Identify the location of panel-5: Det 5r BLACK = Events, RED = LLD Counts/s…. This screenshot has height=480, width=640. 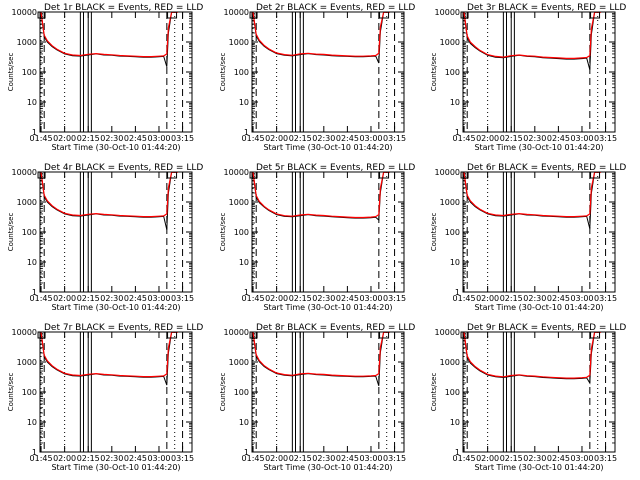
(317, 237).